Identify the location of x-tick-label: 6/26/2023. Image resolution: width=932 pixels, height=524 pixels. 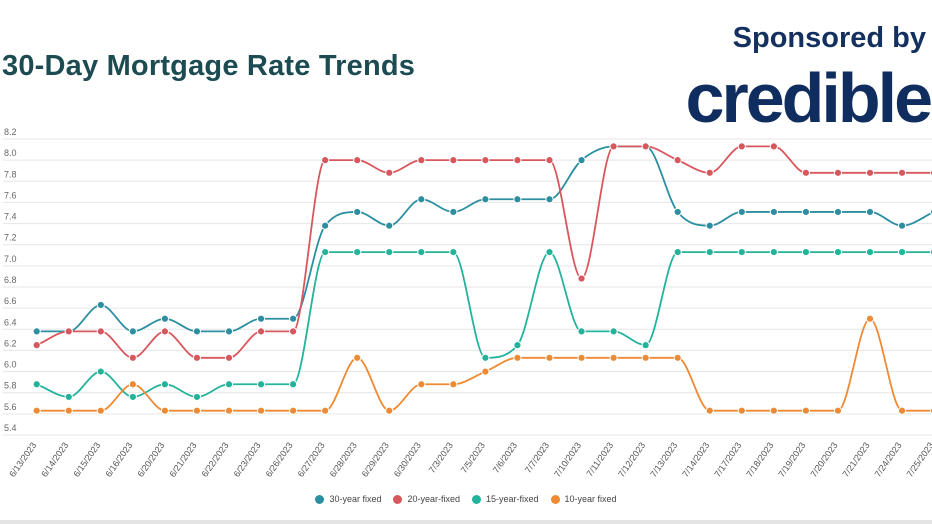
(279, 459).